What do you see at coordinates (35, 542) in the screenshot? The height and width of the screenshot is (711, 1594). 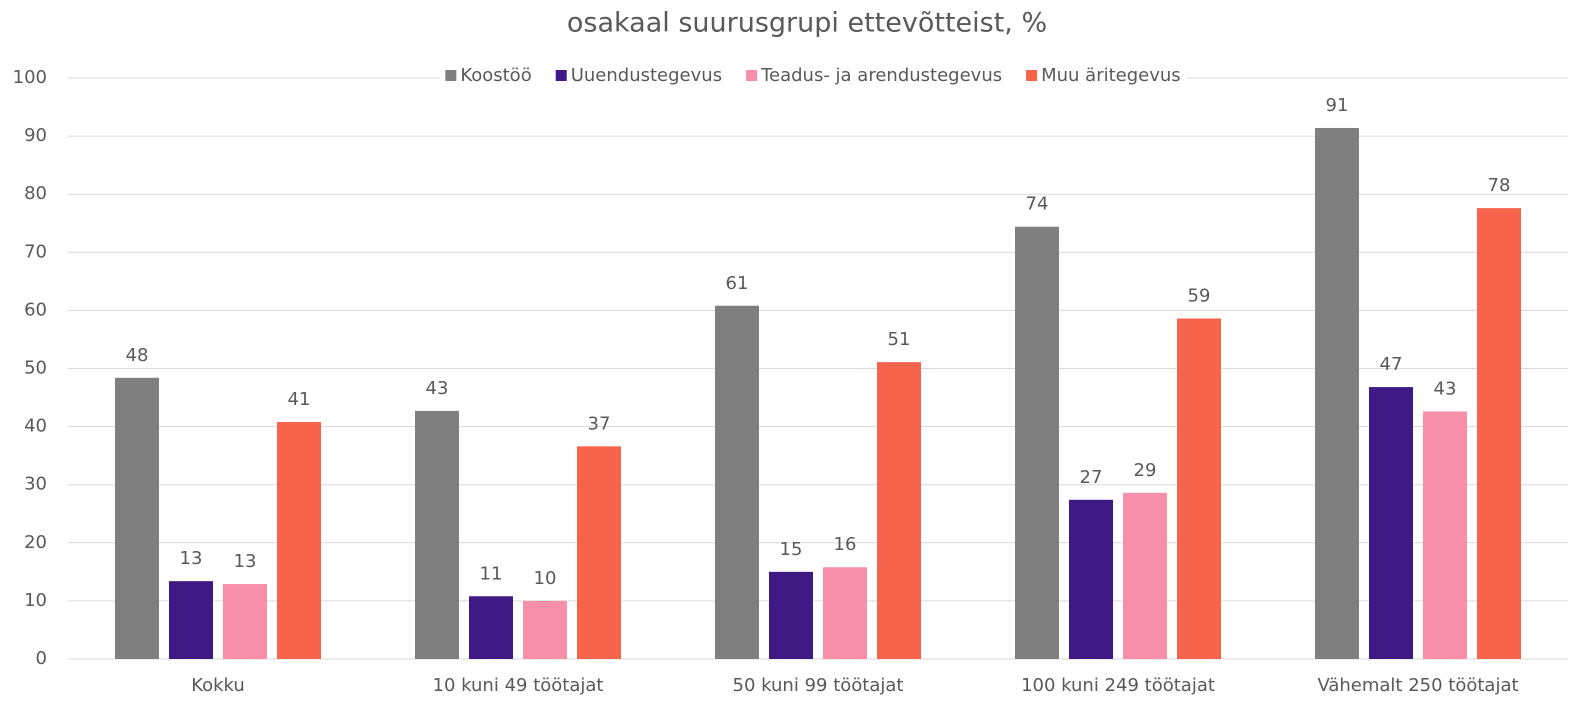 I see `y-tick-label: 20` at bounding box center [35, 542].